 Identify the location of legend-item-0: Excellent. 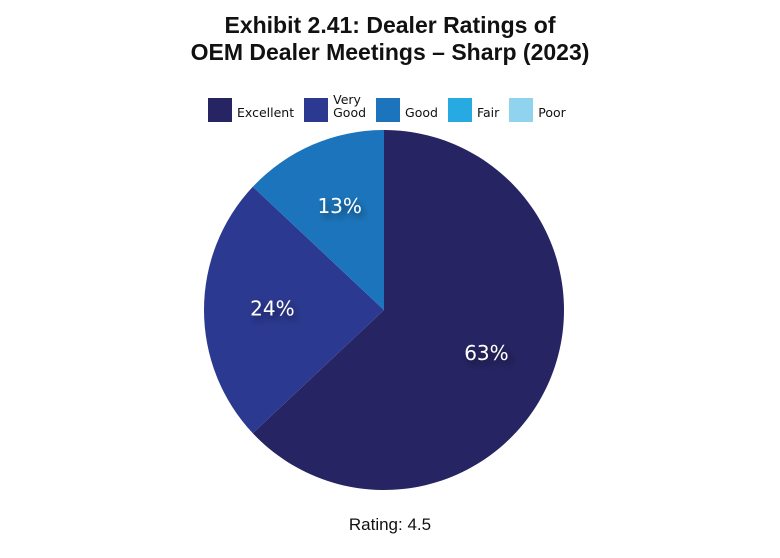
(251, 110).